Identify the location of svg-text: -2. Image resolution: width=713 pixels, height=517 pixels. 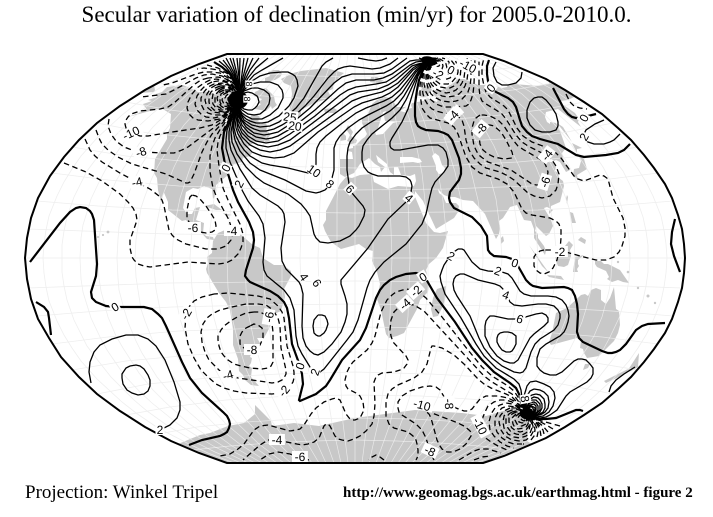
(560, 252).